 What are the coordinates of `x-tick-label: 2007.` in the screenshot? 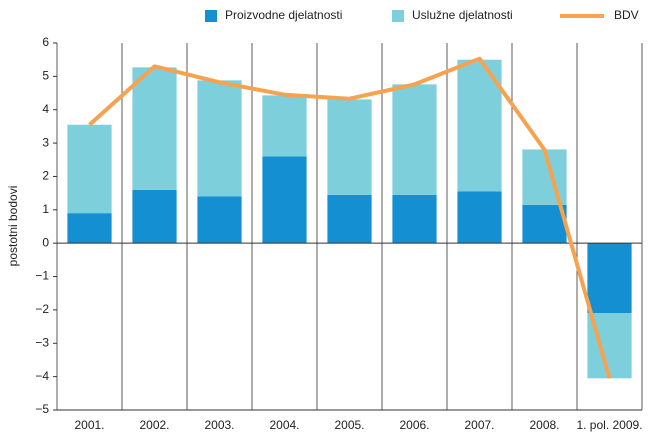 It's located at (479, 425).